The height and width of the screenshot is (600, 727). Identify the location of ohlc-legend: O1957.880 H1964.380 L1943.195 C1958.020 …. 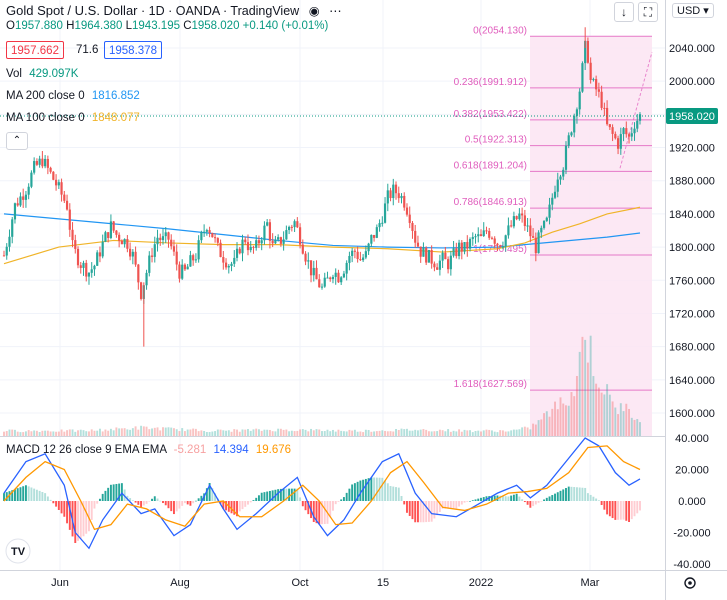
(167, 26).